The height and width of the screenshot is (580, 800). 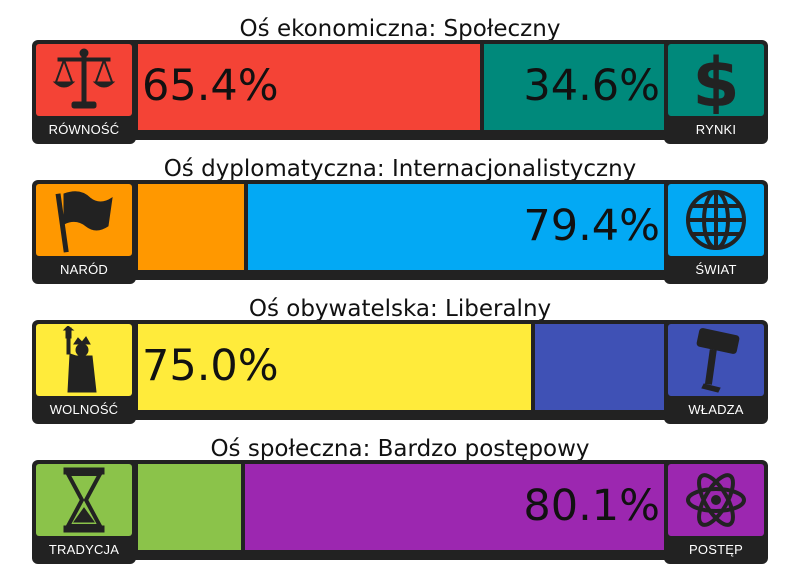 I want to click on icon-box-left: WOLNOŚĆ, so click(x=84, y=372).